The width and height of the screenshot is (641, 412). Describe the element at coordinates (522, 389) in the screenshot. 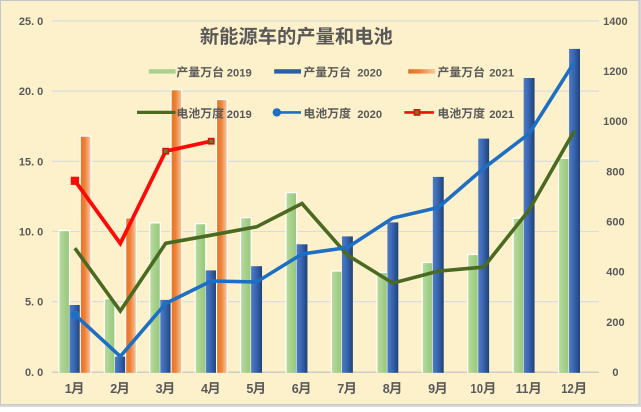

I see `svg-text: 11` at that location.